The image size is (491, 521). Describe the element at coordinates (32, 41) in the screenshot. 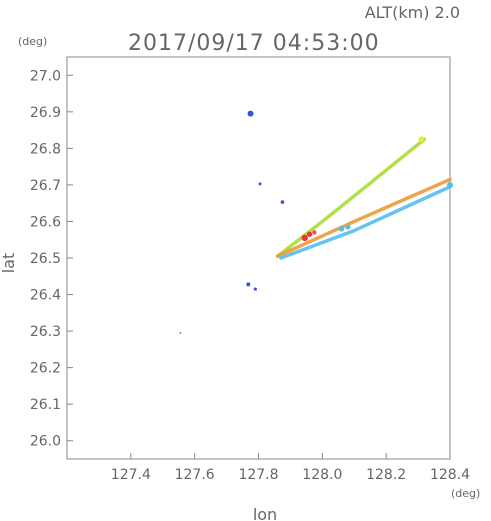

I see `y-unit-label: (deg)` at that location.